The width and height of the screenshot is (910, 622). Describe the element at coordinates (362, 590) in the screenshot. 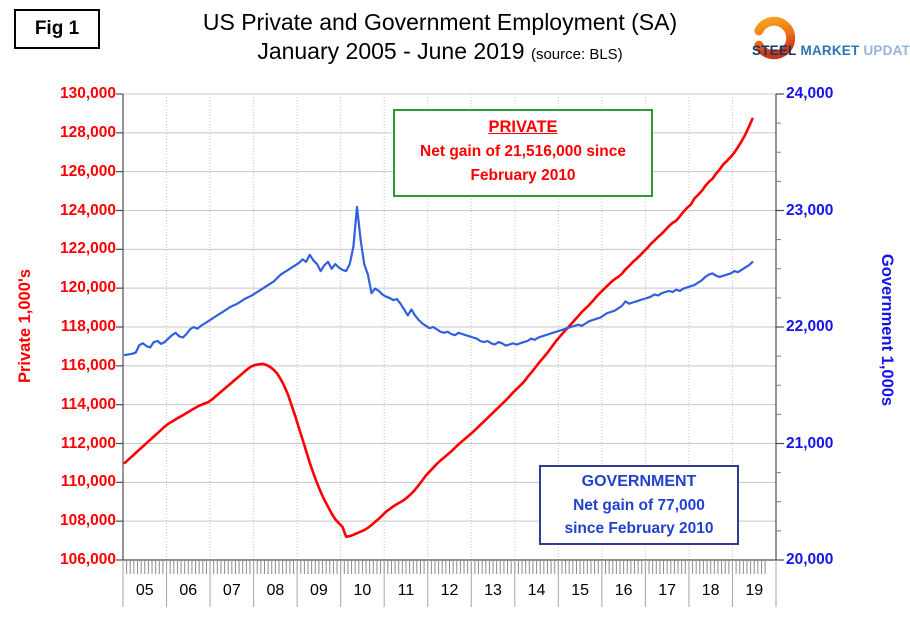

I see `x-axis-year-label: 10` at that location.